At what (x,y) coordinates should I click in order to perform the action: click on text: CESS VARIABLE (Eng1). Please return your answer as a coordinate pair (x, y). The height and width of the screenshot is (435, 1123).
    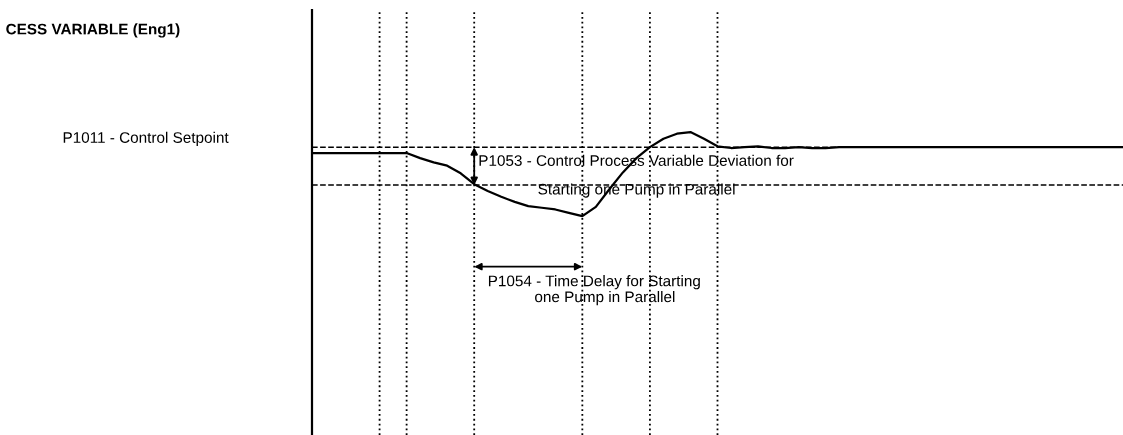
    Looking at the image, I should click on (93, 30).